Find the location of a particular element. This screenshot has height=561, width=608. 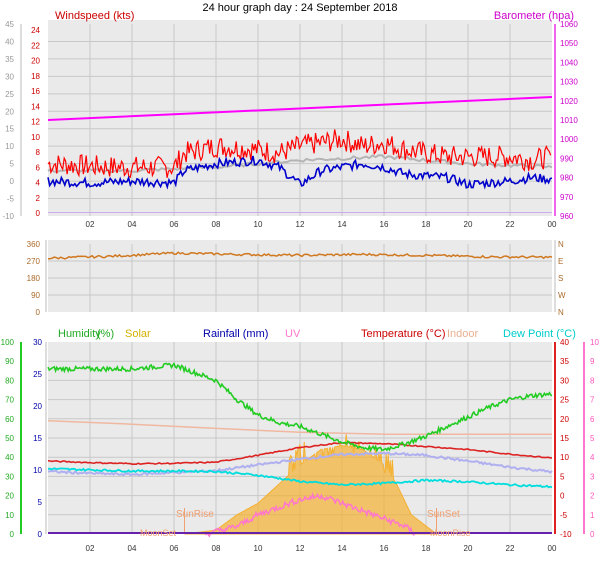

baro-tick: 1000 is located at coordinates (569, 139).